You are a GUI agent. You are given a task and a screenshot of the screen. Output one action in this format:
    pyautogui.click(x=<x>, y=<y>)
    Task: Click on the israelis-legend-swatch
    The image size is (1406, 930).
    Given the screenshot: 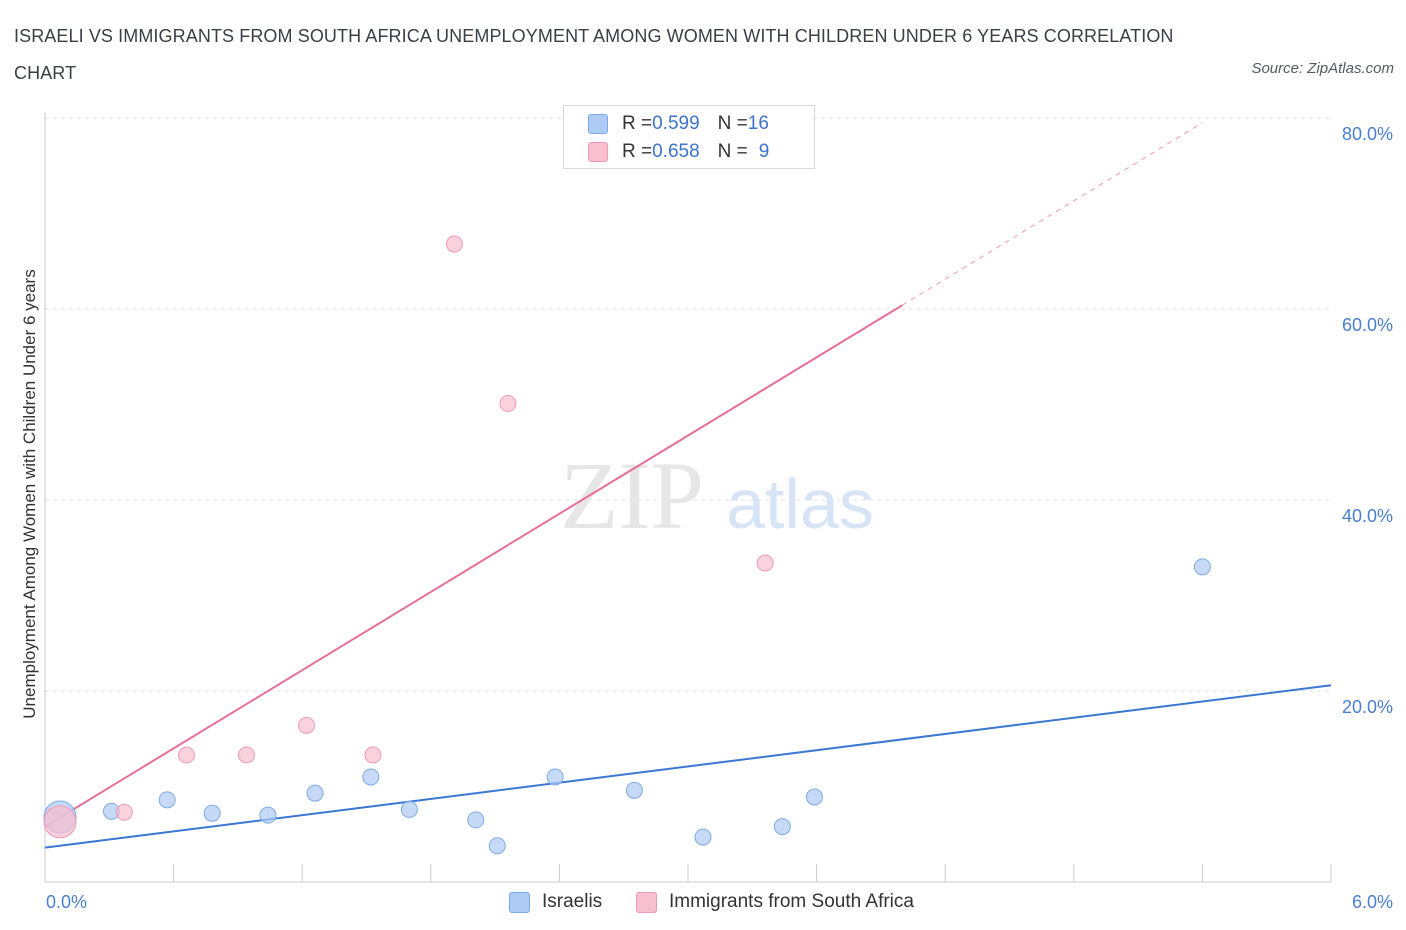 What is the action you would take?
    pyautogui.click(x=519, y=902)
    